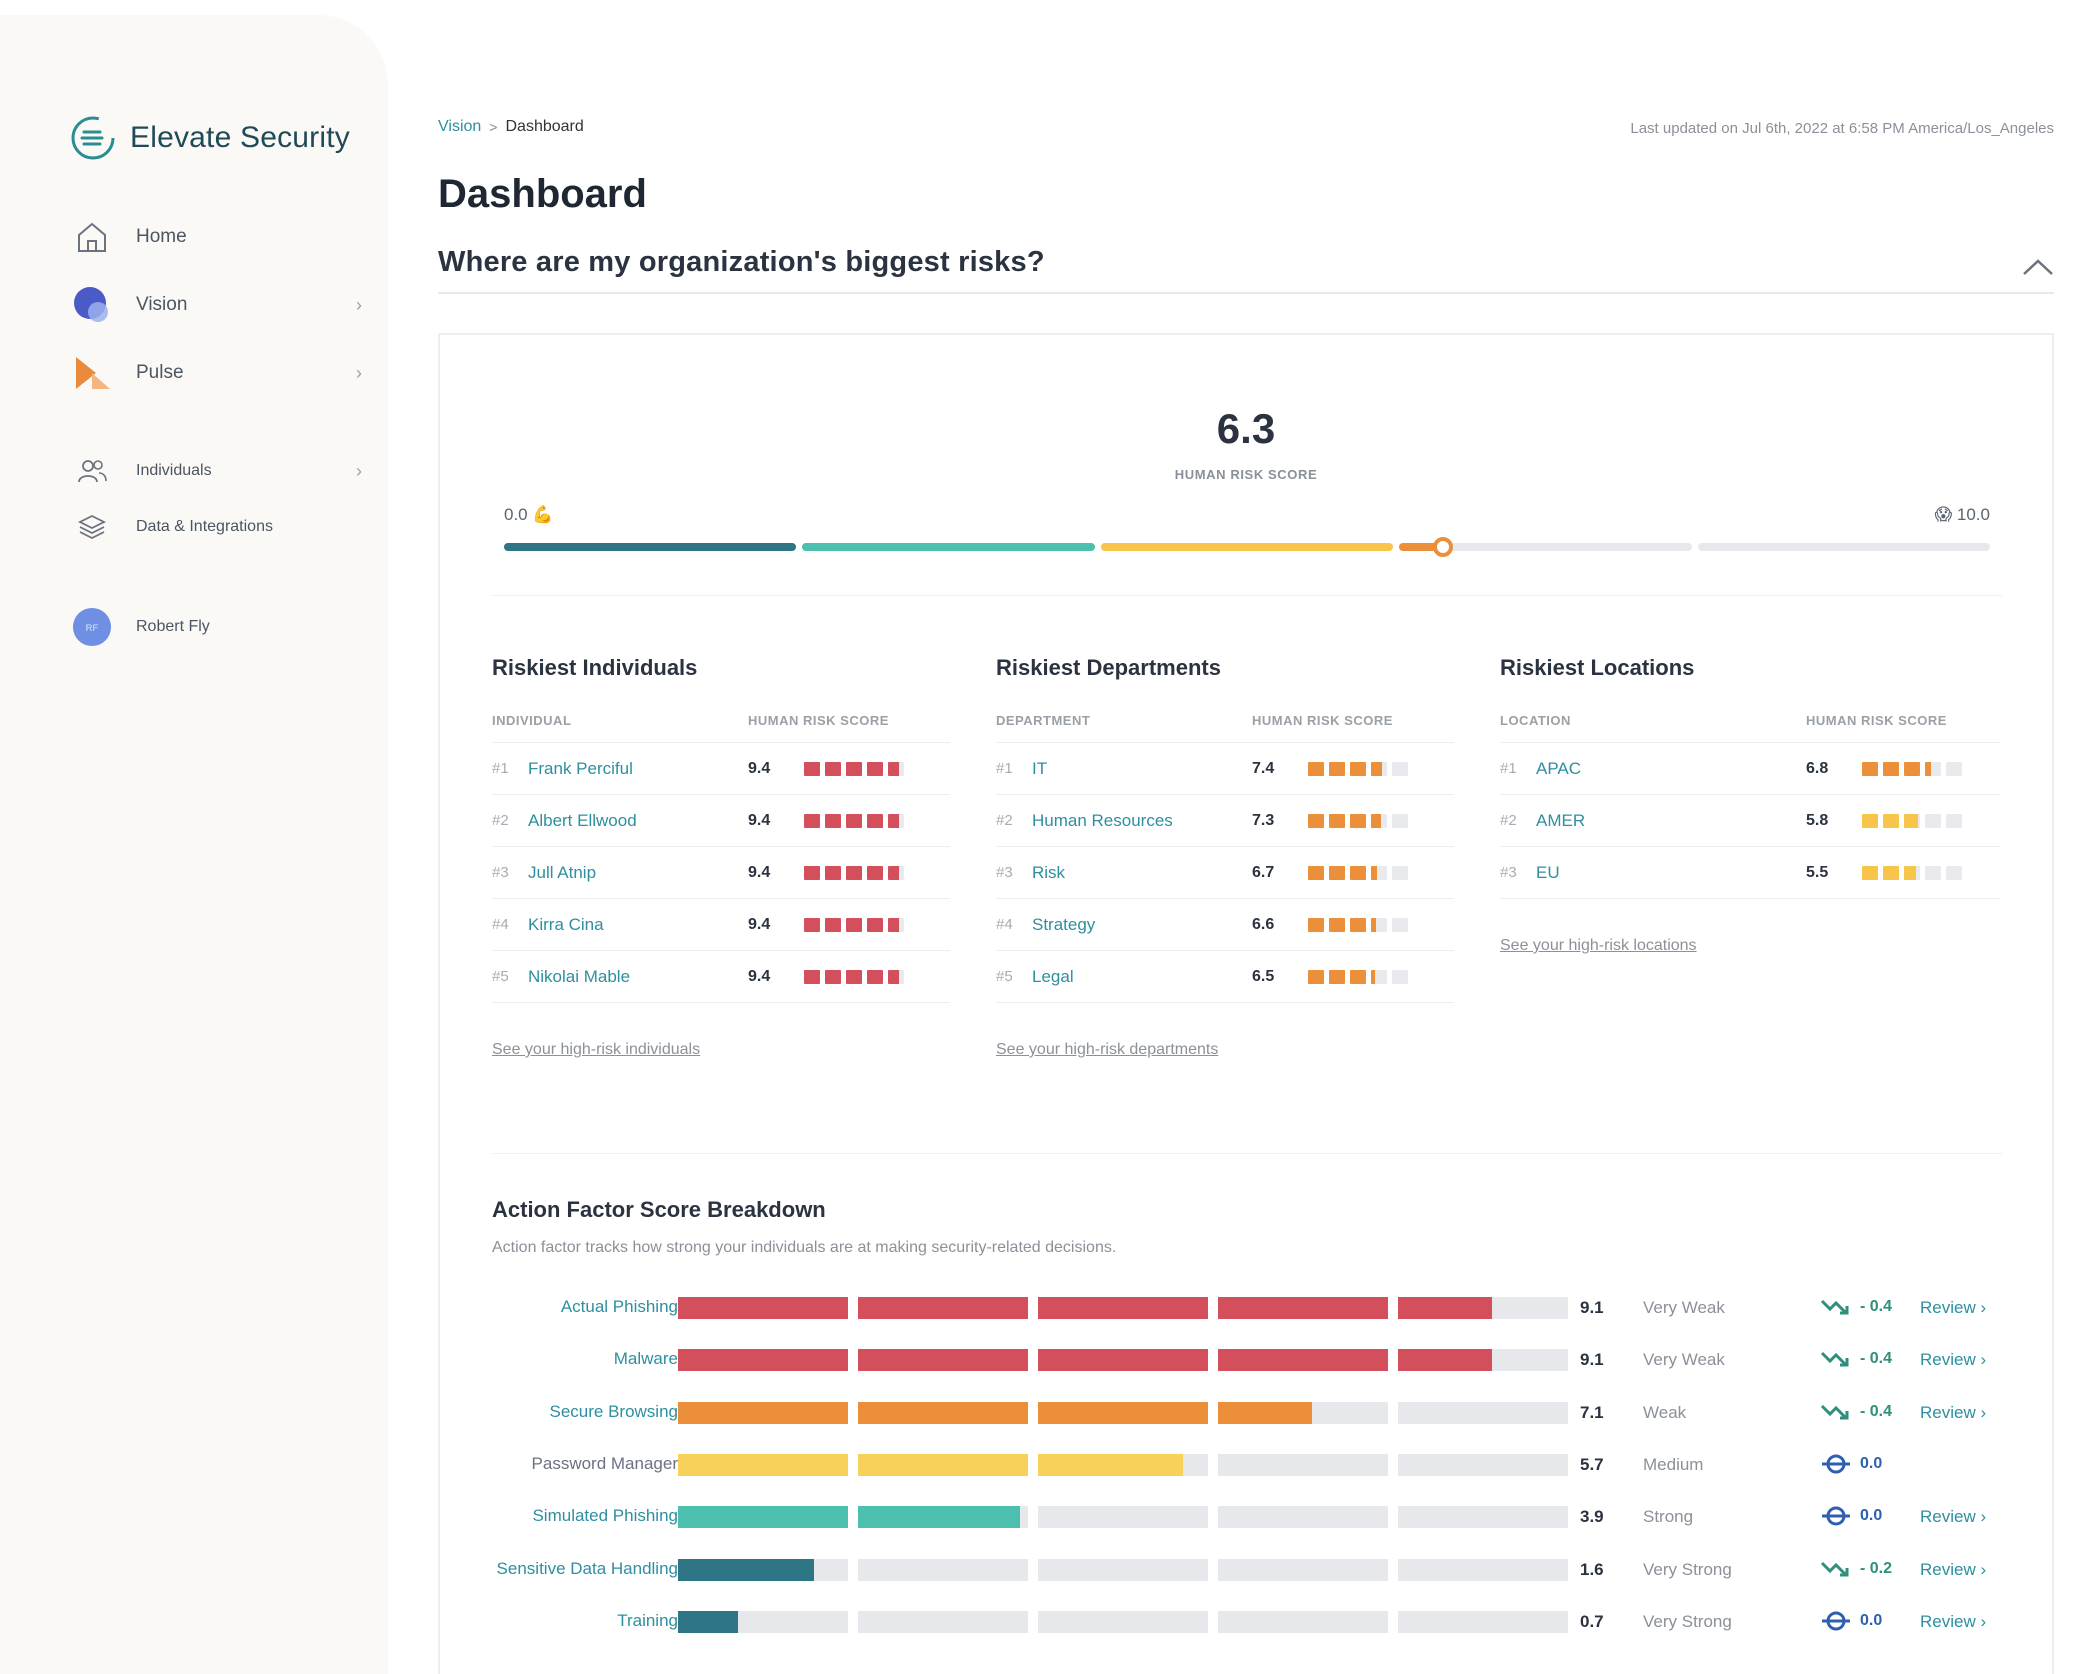 This screenshot has width=2092, height=1674. I want to click on row-name-link: AMER, so click(1561, 820).